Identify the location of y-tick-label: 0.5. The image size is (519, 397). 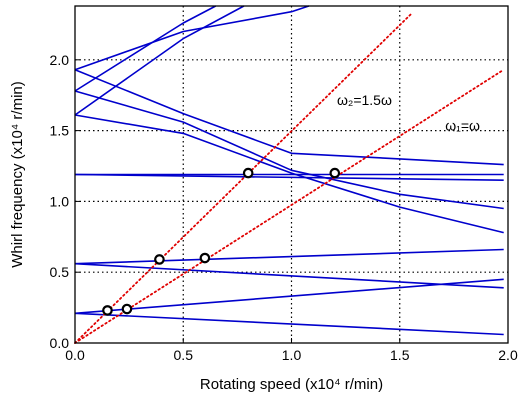
(60, 272).